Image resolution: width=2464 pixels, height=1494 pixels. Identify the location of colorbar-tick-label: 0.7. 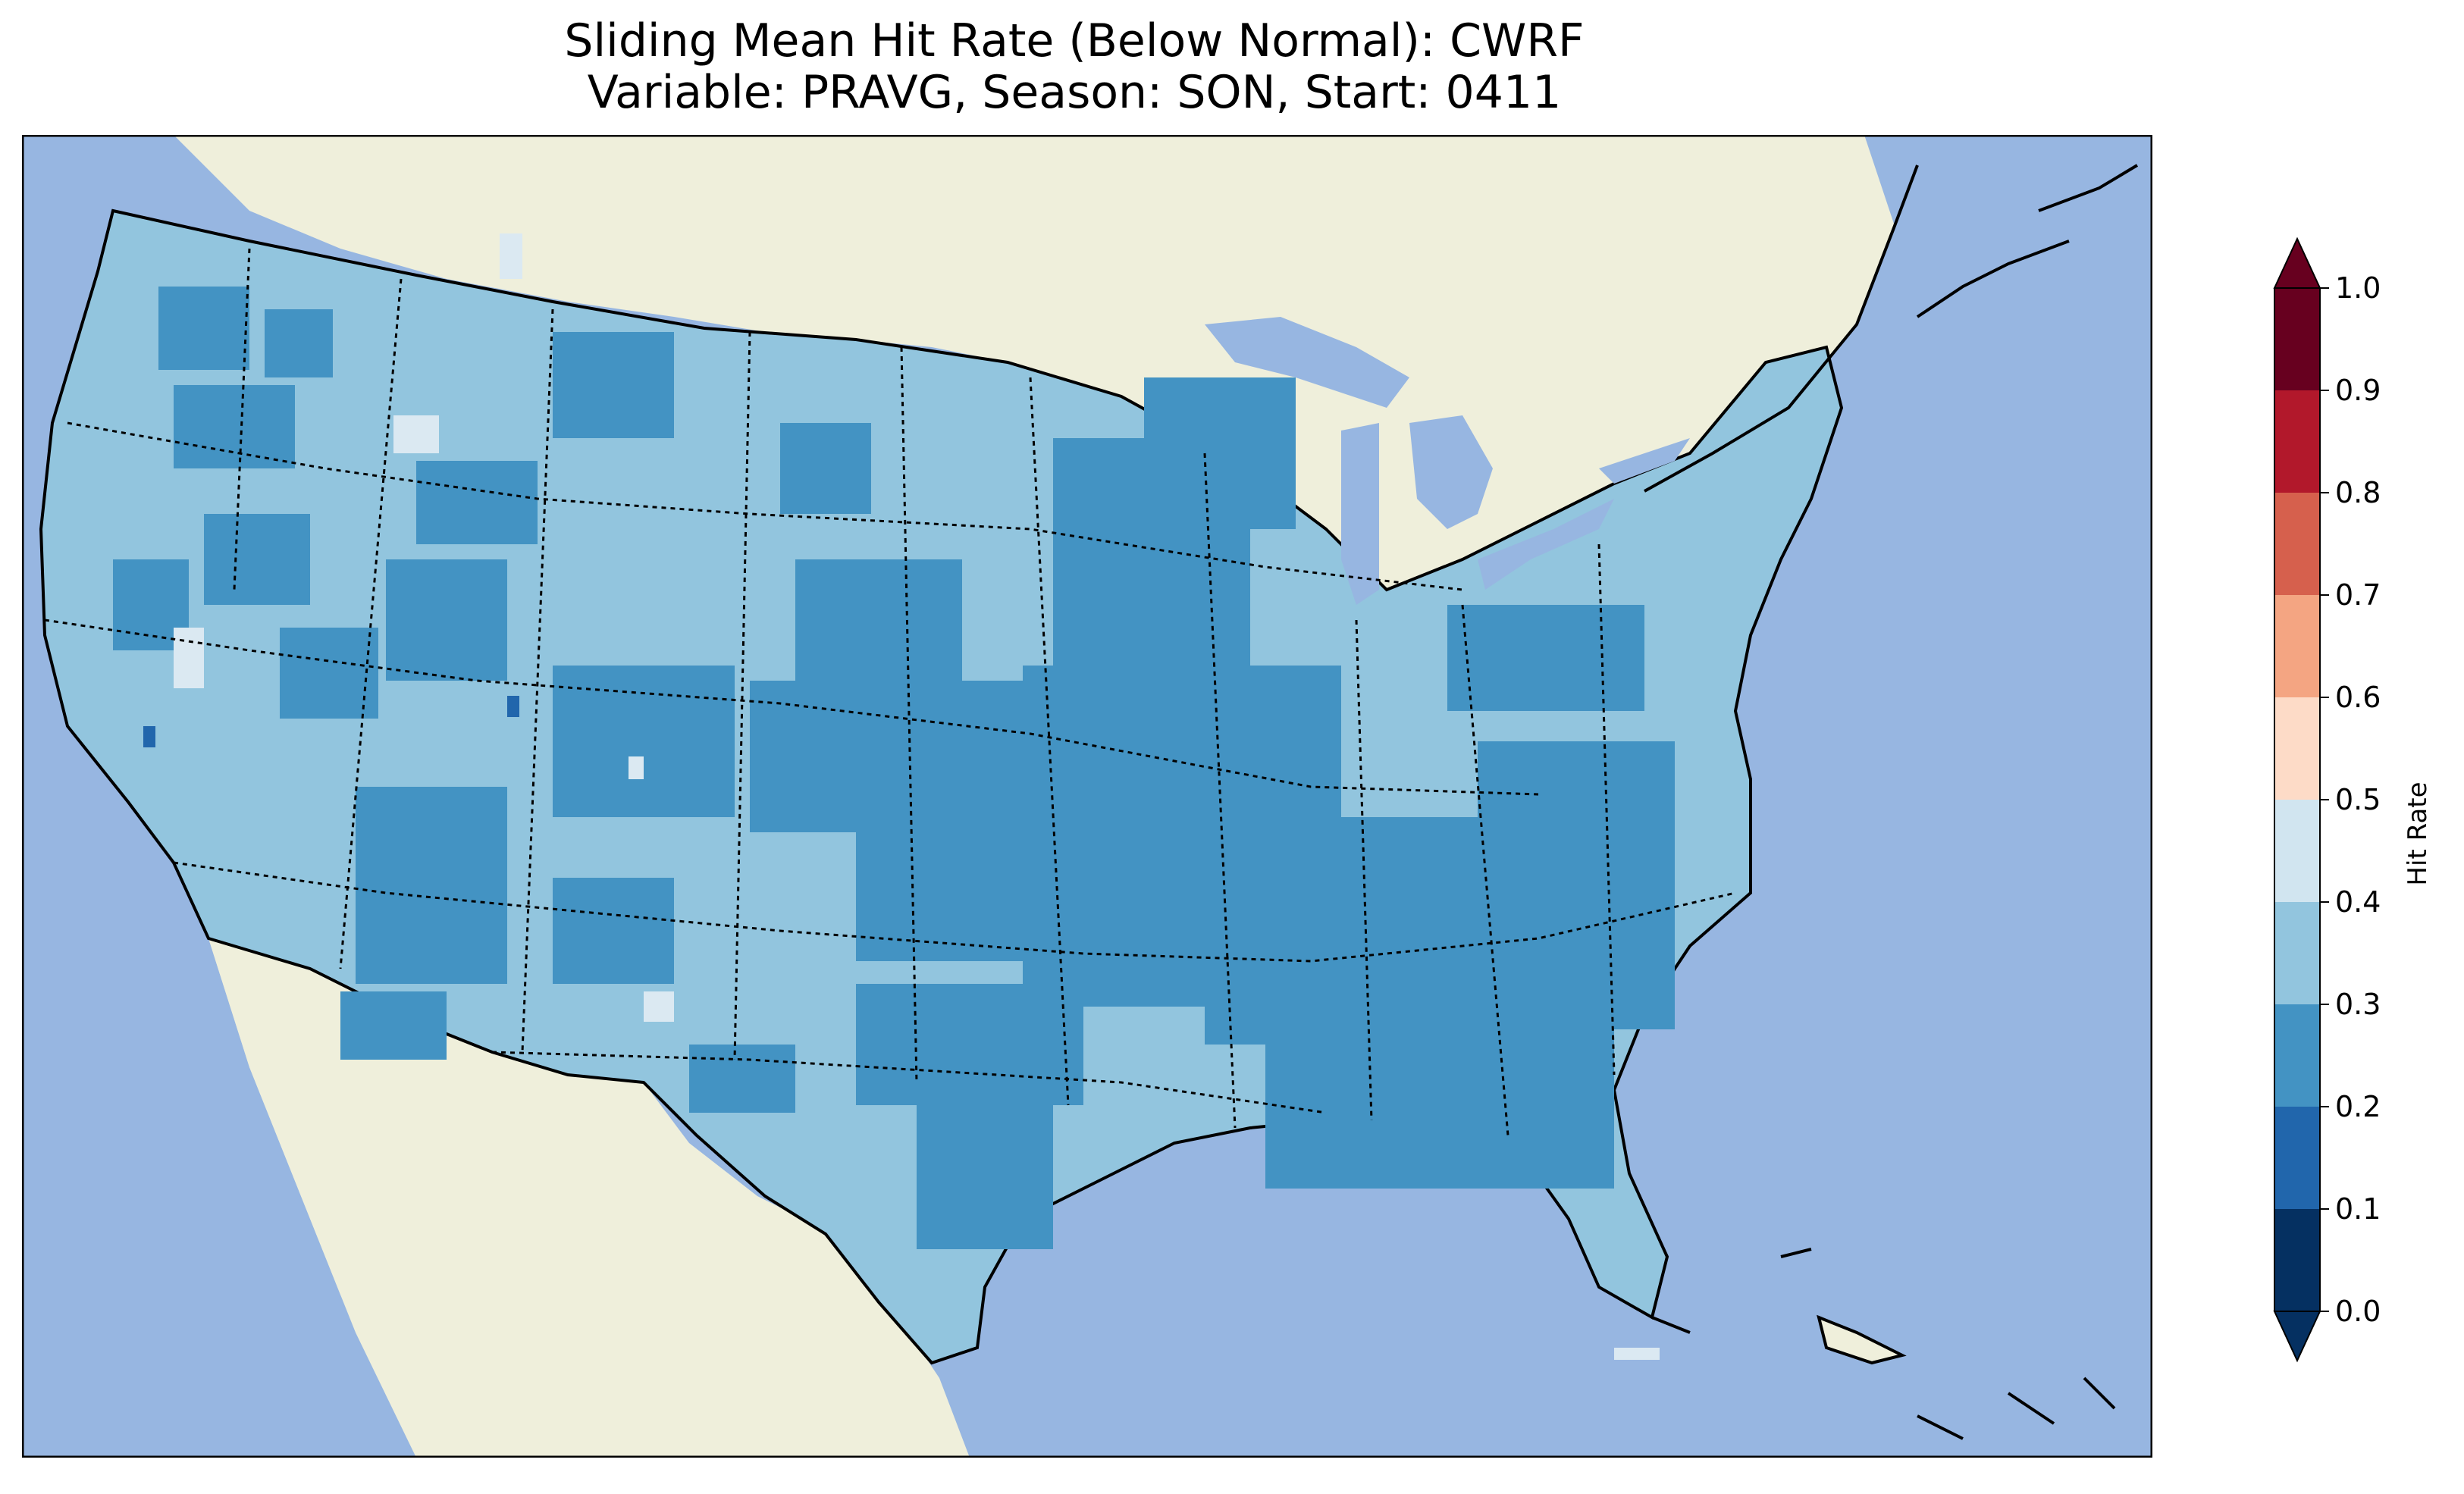
(2358, 595).